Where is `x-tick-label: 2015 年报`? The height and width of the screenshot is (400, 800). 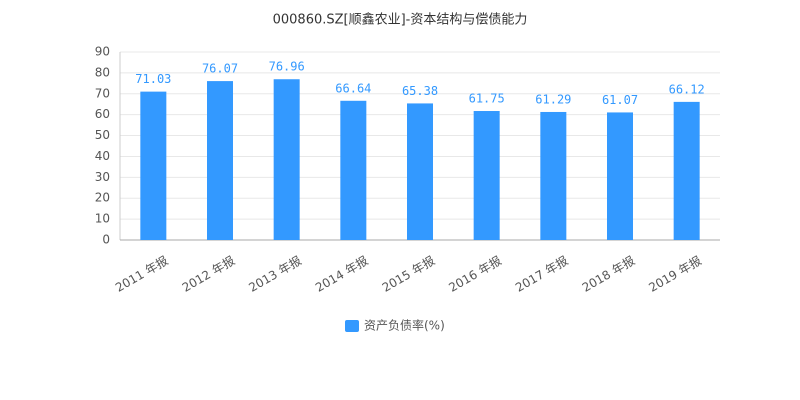
x-tick-label: 2015 年报 is located at coordinates (408, 274).